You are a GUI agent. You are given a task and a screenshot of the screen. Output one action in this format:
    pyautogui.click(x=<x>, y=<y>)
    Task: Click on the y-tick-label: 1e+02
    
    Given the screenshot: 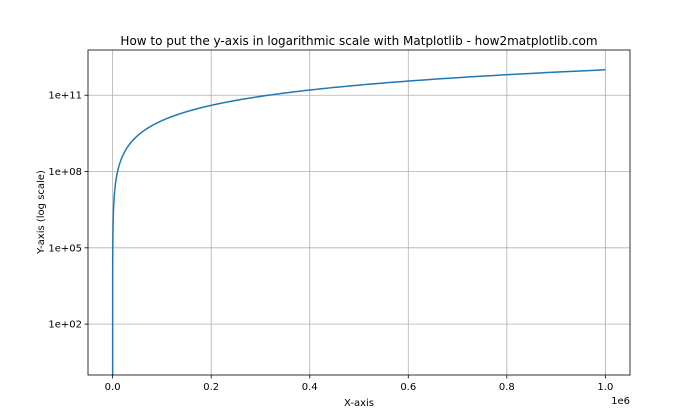 What is the action you would take?
    pyautogui.click(x=65, y=325)
    